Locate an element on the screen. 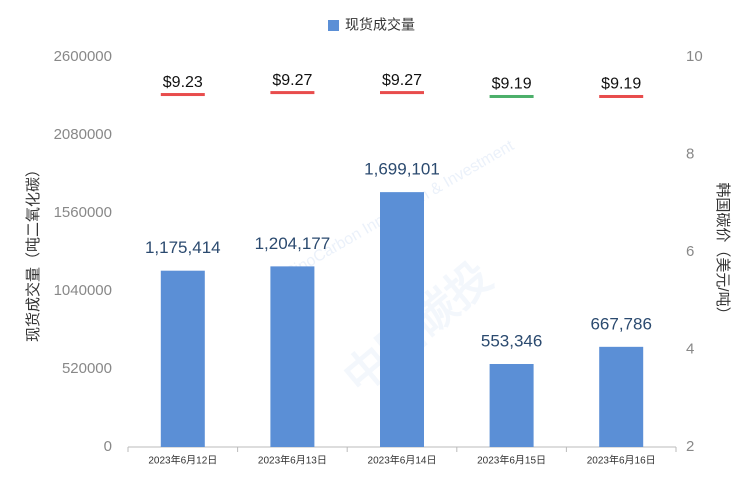  legend-label: 现货成交量 is located at coordinates (380, 25).